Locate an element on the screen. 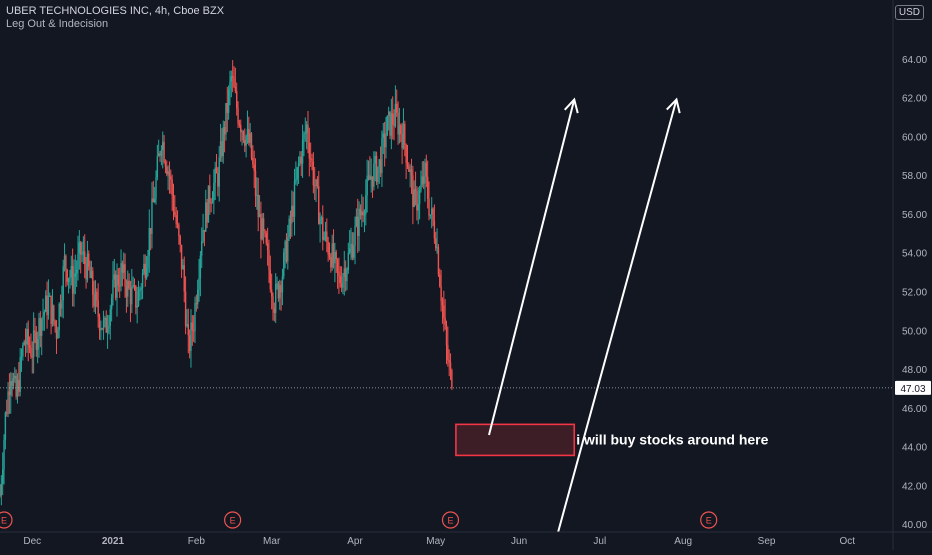 The width and height of the screenshot is (932, 555). y-tick-label: 54.00 is located at coordinates (914, 254).